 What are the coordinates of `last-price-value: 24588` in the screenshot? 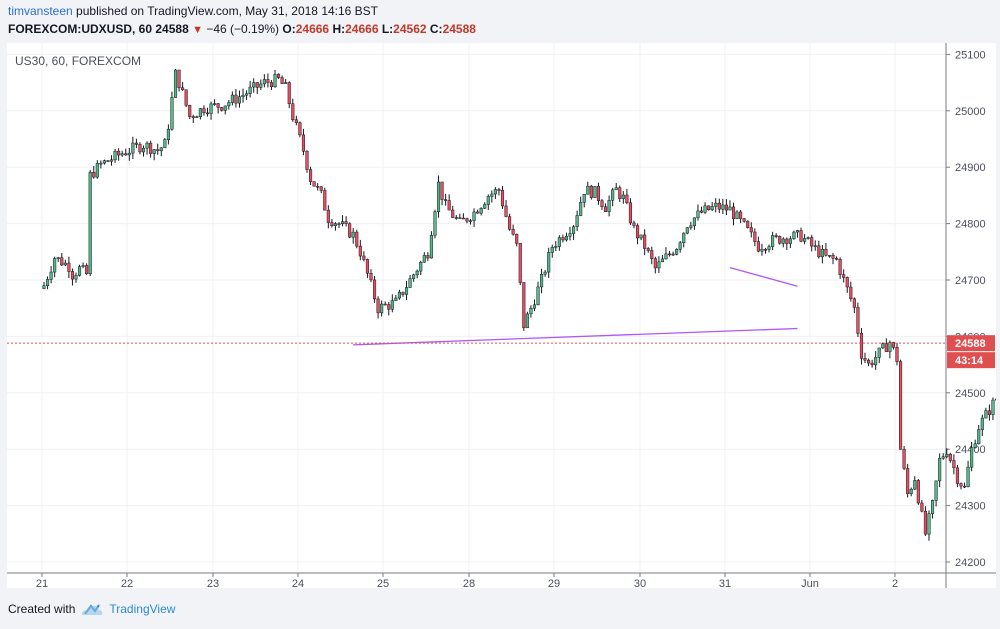 It's located at (172, 29).